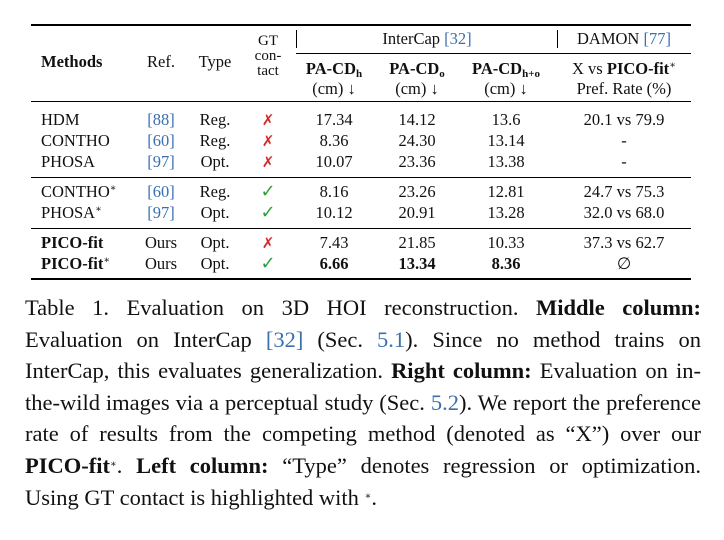  Describe the element at coordinates (506, 263) in the screenshot. I see `cell-text-ho: 8.36` at that location.